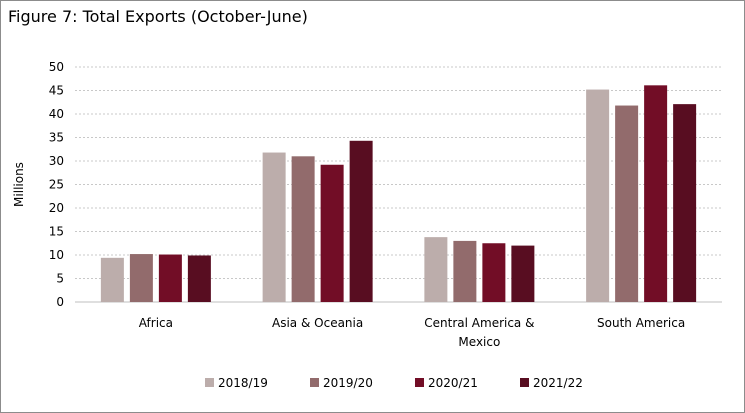  I want to click on legend-label: 2021/22, so click(558, 383).